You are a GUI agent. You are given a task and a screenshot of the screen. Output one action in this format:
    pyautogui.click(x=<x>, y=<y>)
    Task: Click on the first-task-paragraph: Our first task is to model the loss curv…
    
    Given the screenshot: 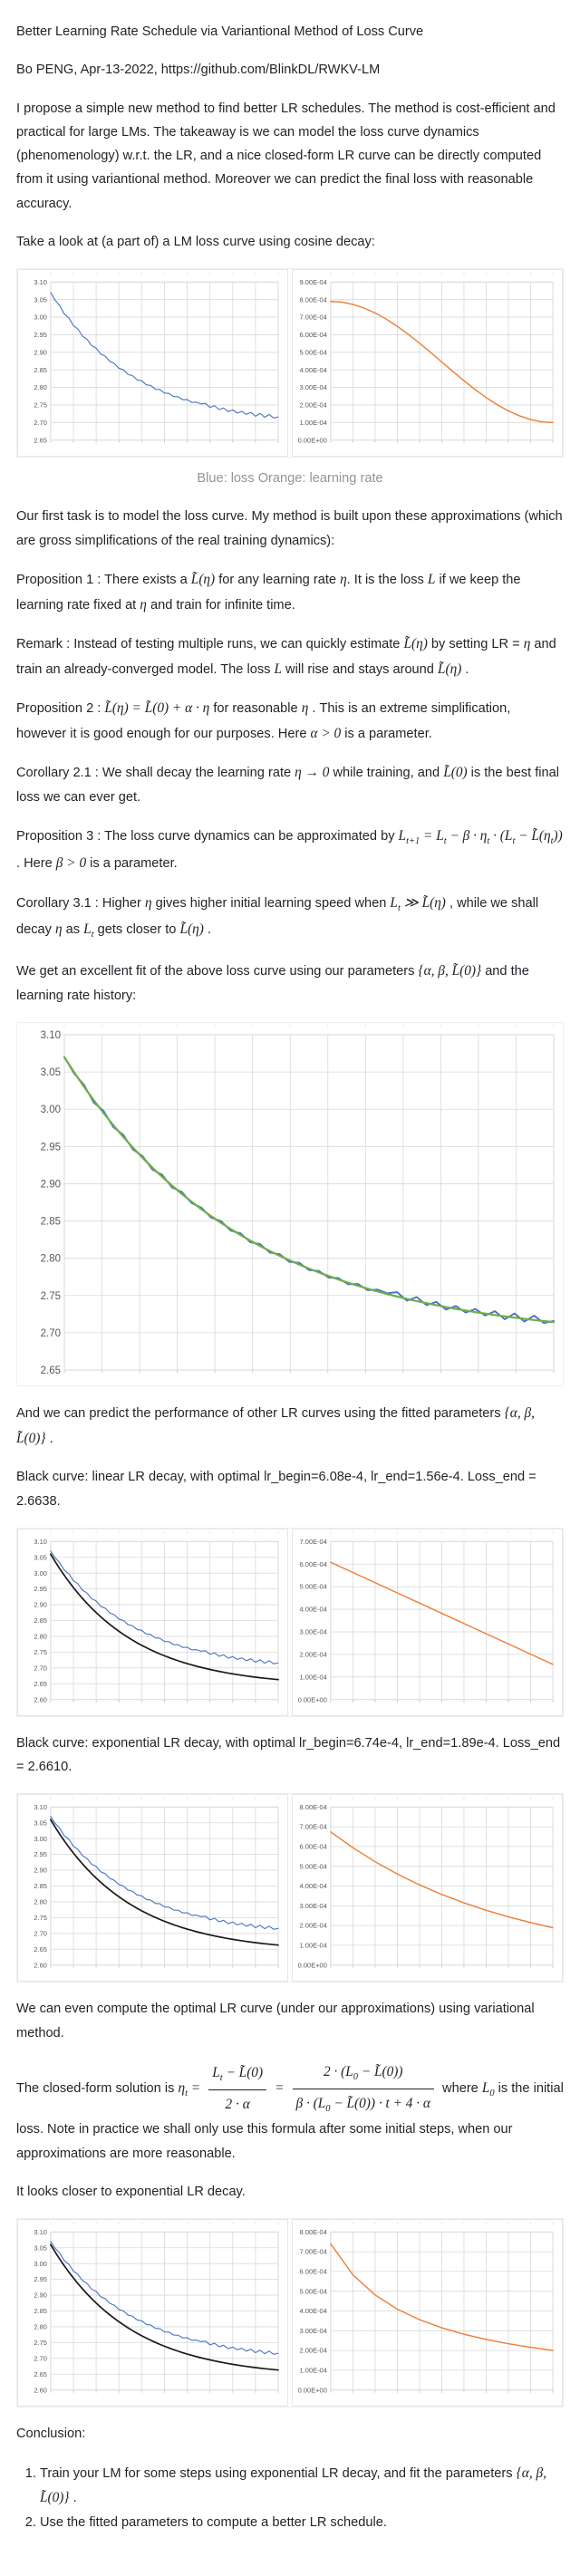 What is the action you would take?
    pyautogui.click(x=289, y=528)
    